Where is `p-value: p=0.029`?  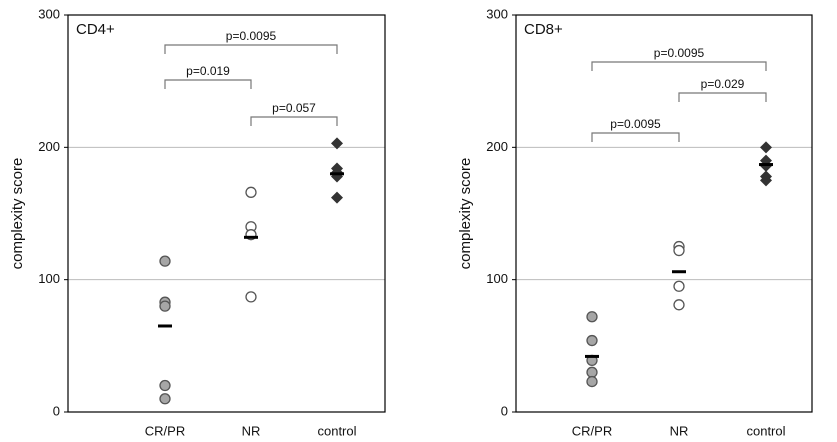
p-value: p=0.029 is located at coordinates (723, 84).